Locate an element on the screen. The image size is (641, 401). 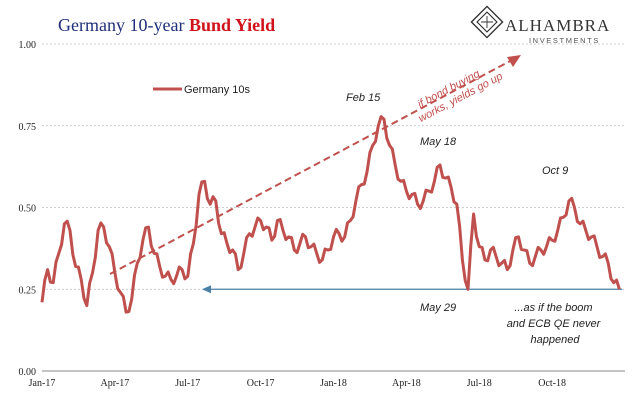
x-tick-label: Jul-17 is located at coordinates (187, 383).